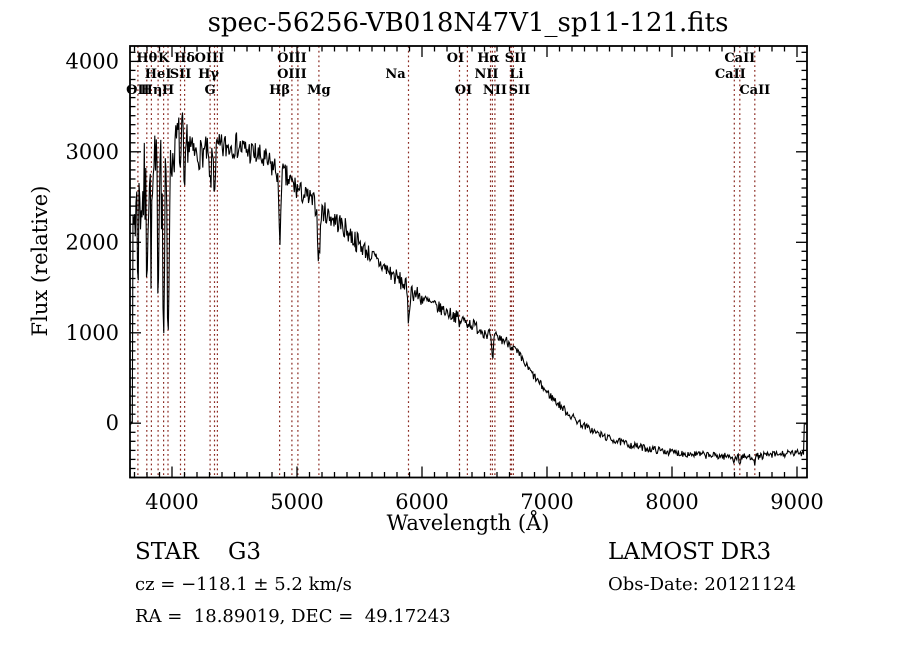  Describe the element at coordinates (468, 23) in the screenshot. I see `plot-title: spec-56256-VB018N47V1_sp11-121.fits` at that location.